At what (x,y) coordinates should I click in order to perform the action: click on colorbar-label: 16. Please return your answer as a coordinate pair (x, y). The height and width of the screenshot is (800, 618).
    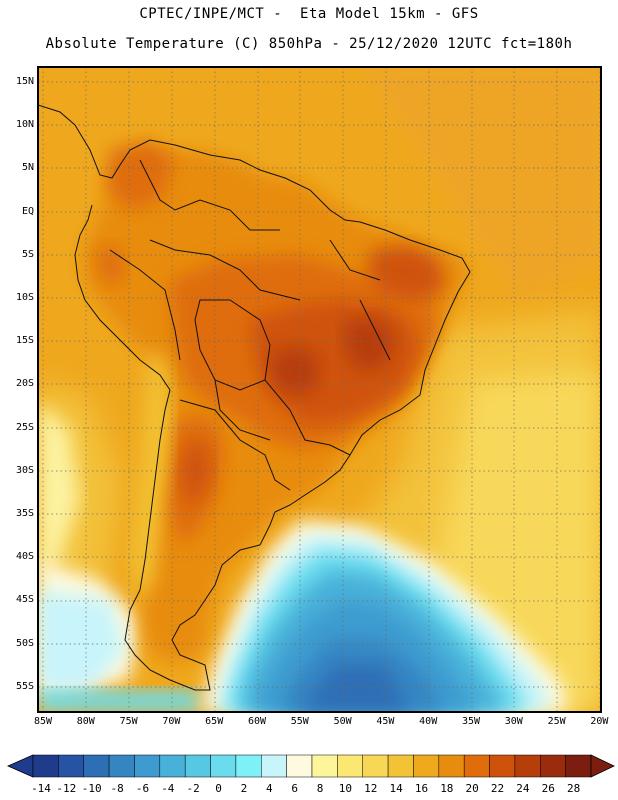
    Looking at the image, I should click on (421, 788).